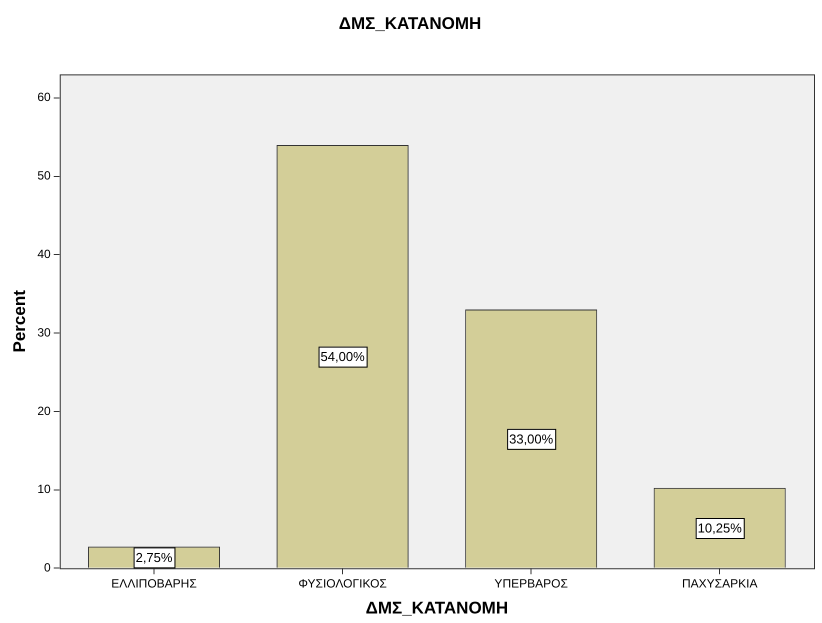 The width and height of the screenshot is (822, 623). What do you see at coordinates (44, 253) in the screenshot?
I see `y-tick-label: 40` at bounding box center [44, 253].